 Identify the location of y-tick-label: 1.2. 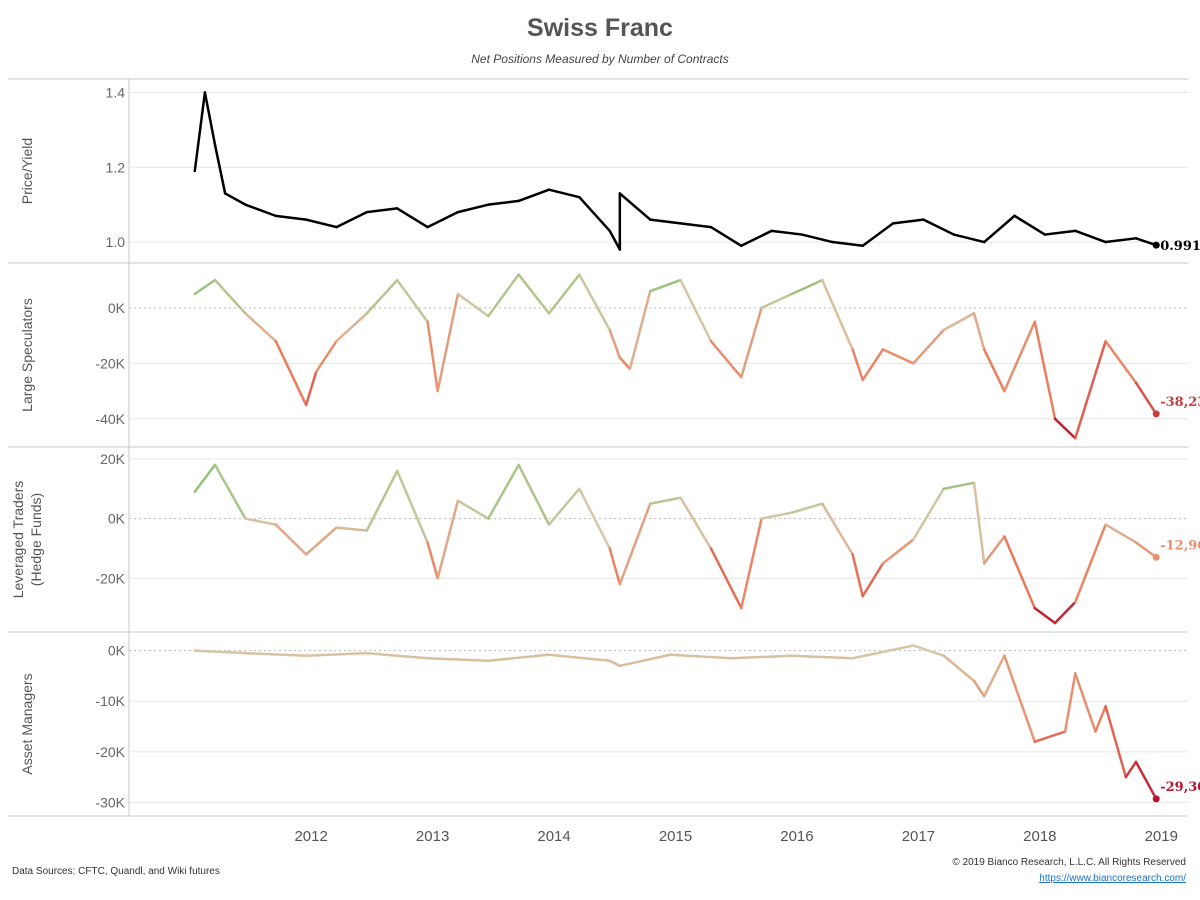
(116, 167).